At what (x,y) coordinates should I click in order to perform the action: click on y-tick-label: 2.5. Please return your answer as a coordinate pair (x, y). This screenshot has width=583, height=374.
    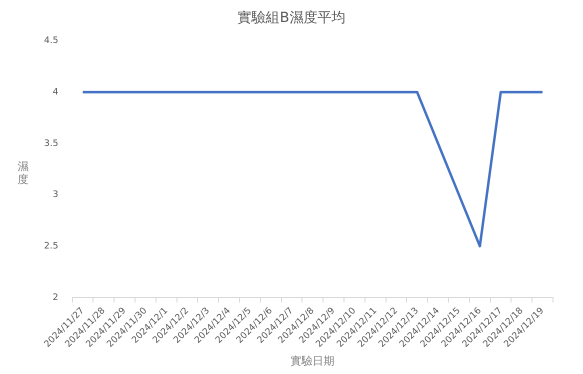
    Looking at the image, I should click on (51, 246).